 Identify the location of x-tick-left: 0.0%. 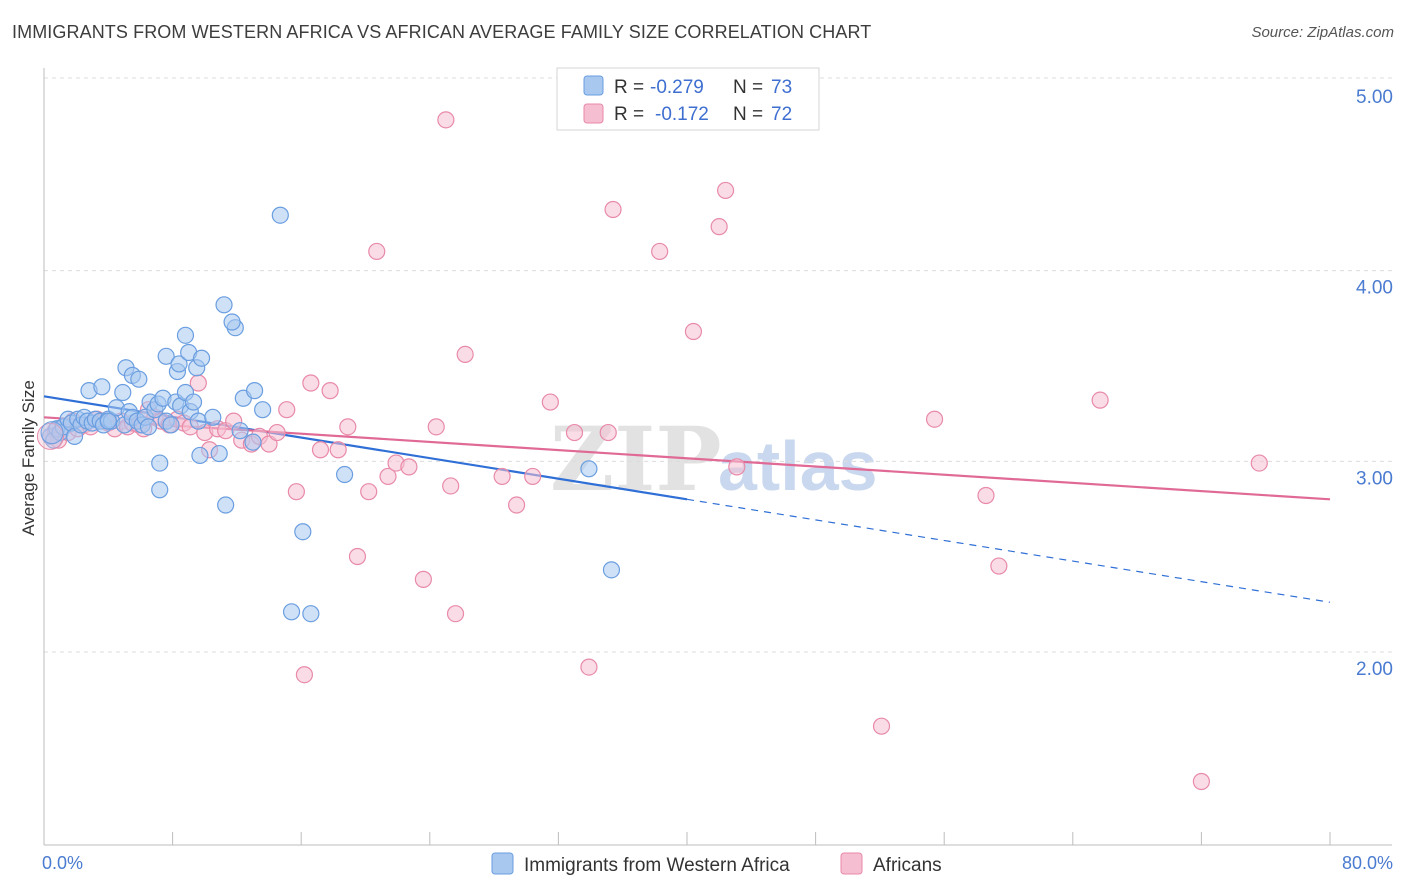
(62, 863).